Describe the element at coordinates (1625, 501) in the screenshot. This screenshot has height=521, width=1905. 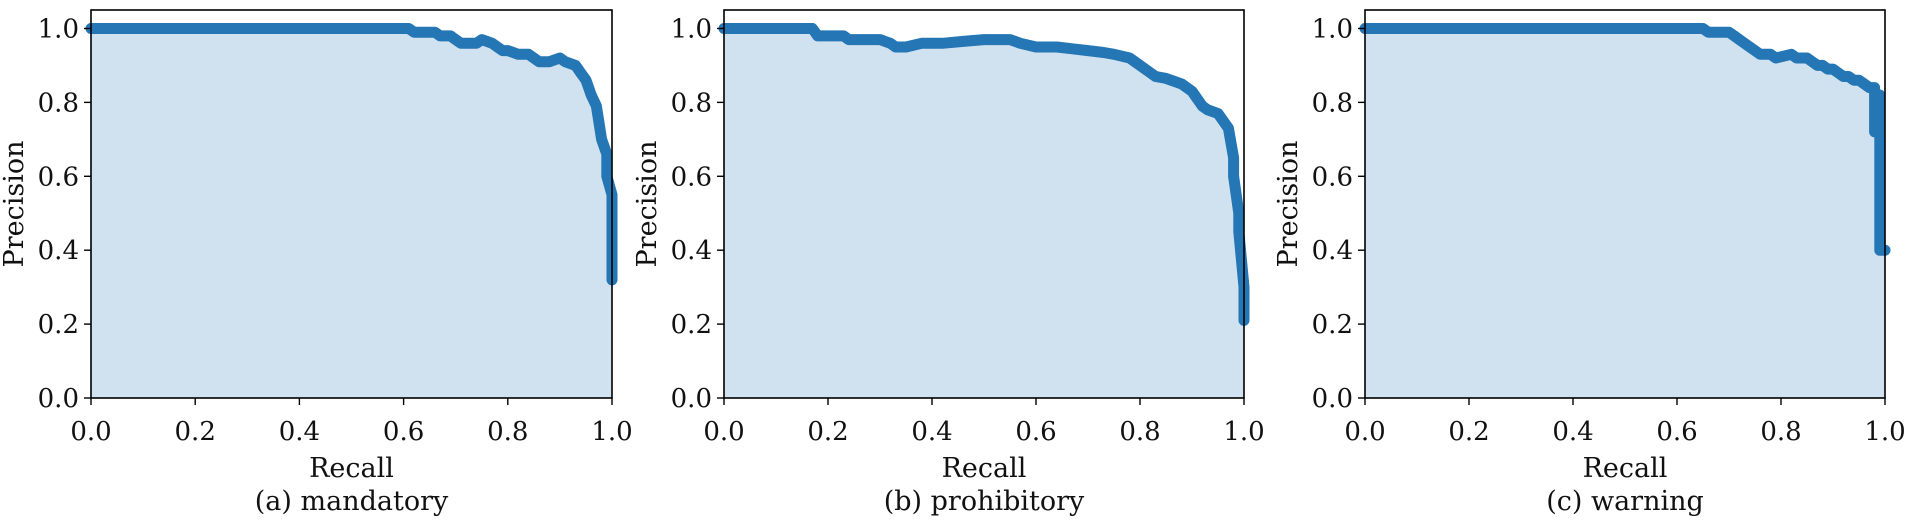
I see `subfigure-caption: (c) warning` at that location.